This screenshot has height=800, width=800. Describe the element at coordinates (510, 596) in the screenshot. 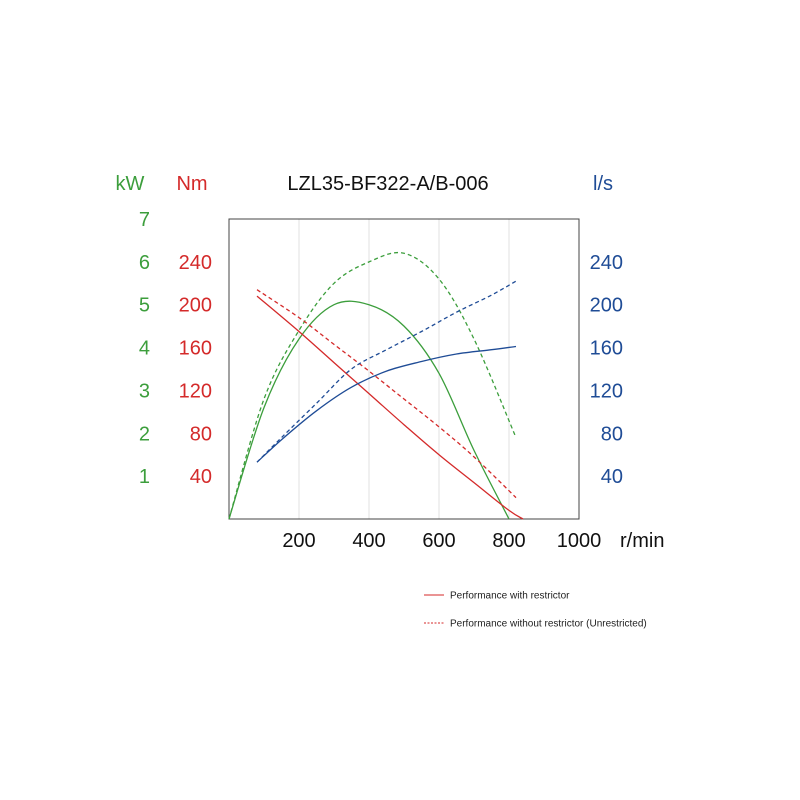

I see `legend-label: Performance with restrictor` at that location.